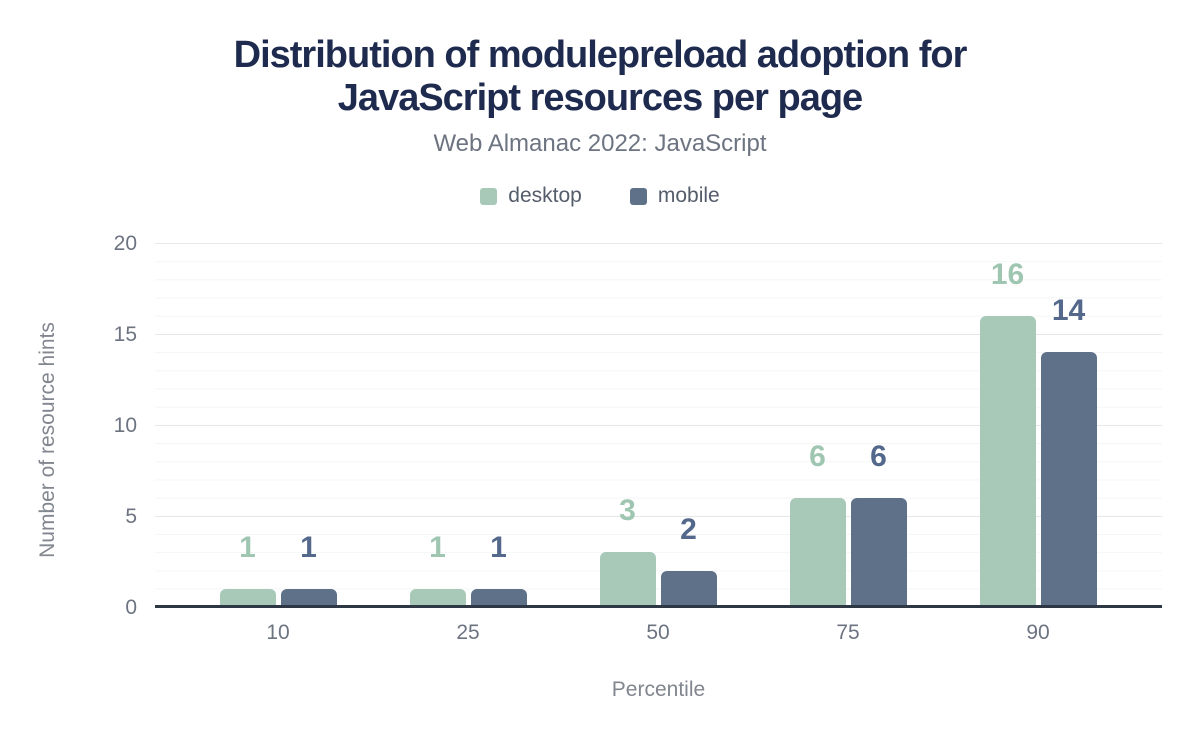 The height and width of the screenshot is (742, 1200). Describe the element at coordinates (817, 456) in the screenshot. I see `desktop-value-label: 6` at that location.